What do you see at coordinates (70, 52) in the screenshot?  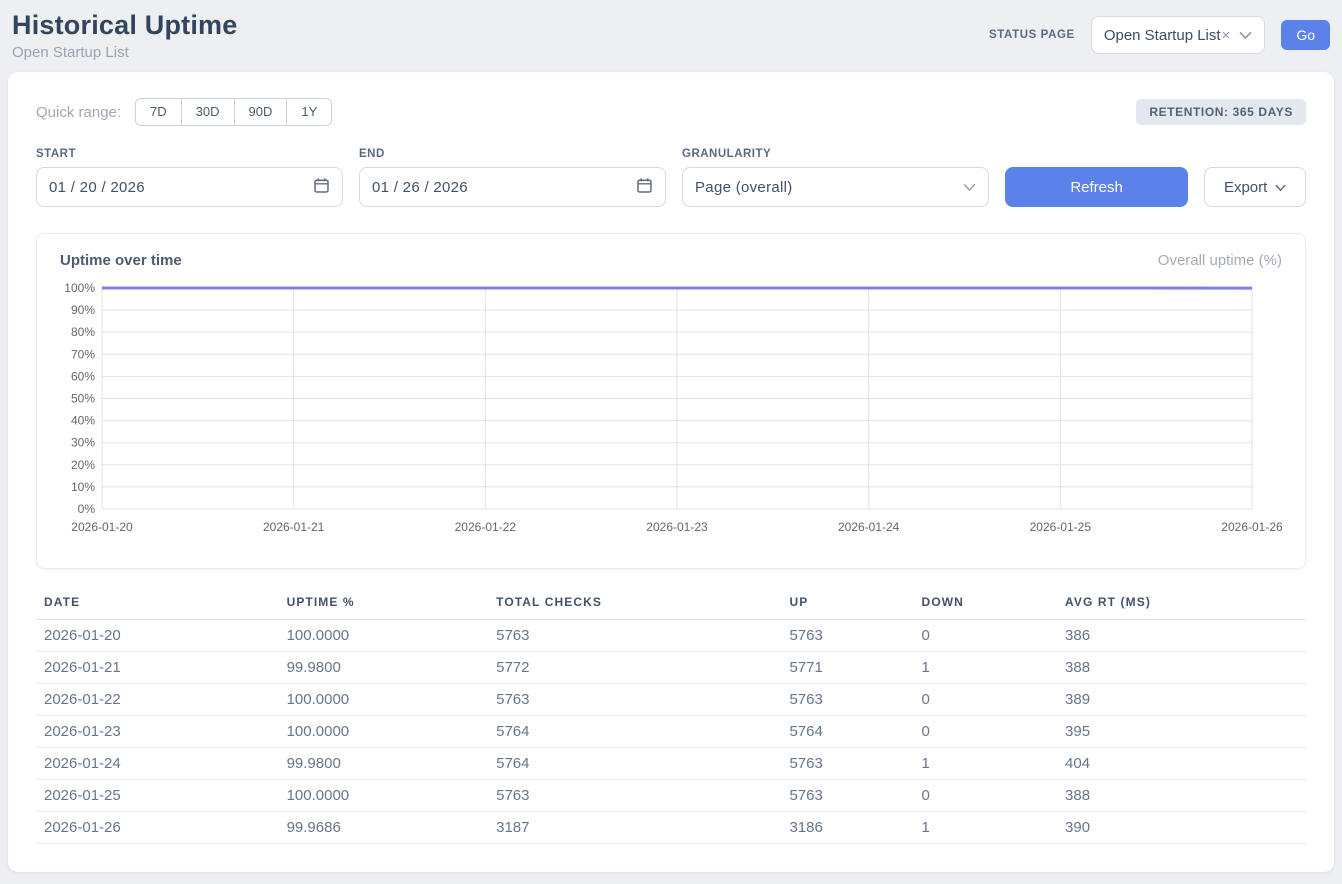 I see `page-subtitle: Open Startup List` at bounding box center [70, 52].